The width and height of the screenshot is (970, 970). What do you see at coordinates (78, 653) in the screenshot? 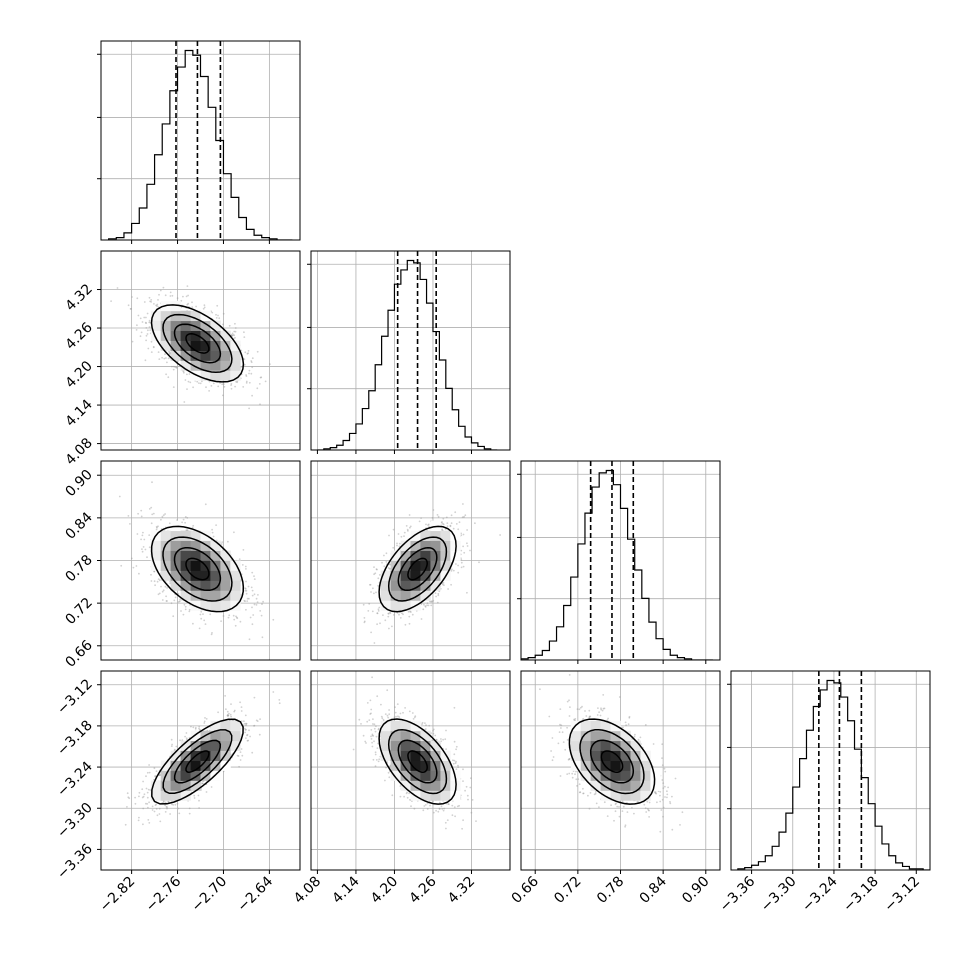
I see `y-tick-label: 0.66` at bounding box center [78, 653].